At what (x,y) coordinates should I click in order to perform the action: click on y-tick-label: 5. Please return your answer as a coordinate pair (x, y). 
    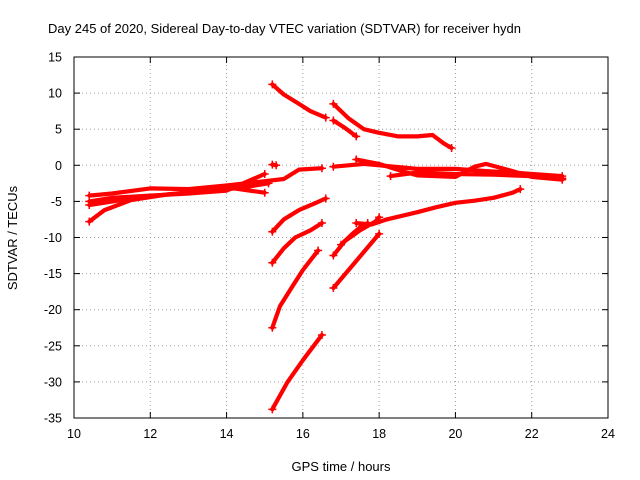
    Looking at the image, I should click on (58, 130).